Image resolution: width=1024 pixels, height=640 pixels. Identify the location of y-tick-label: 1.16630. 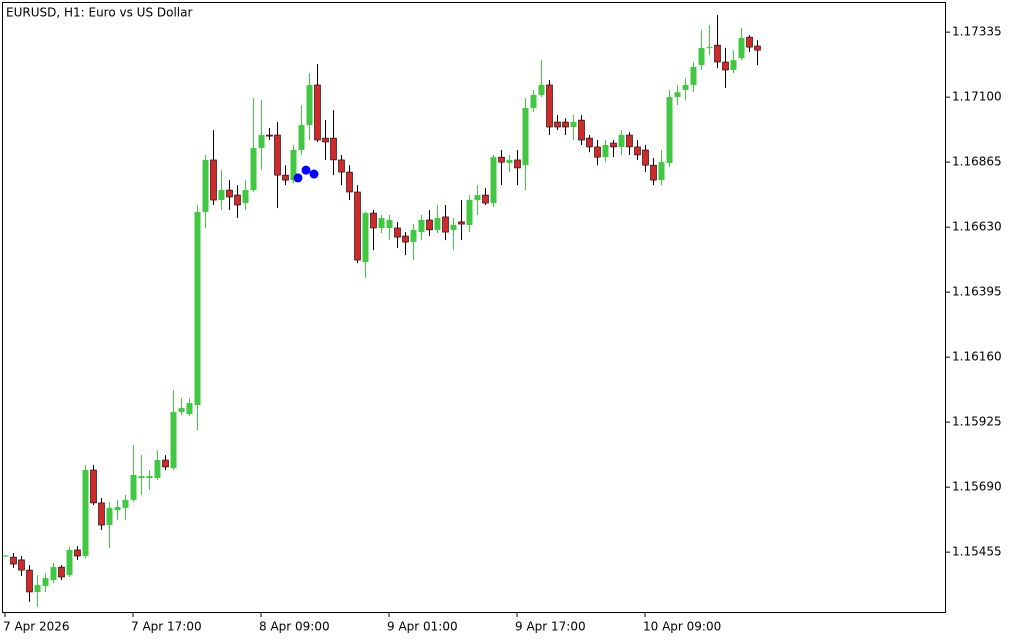
(977, 227).